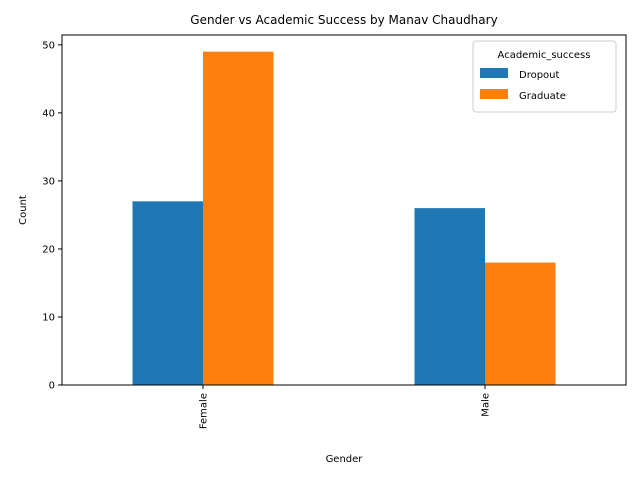 Image resolution: width=640 pixels, height=484 pixels. I want to click on legend-swatch-graduate, so click(494, 94).